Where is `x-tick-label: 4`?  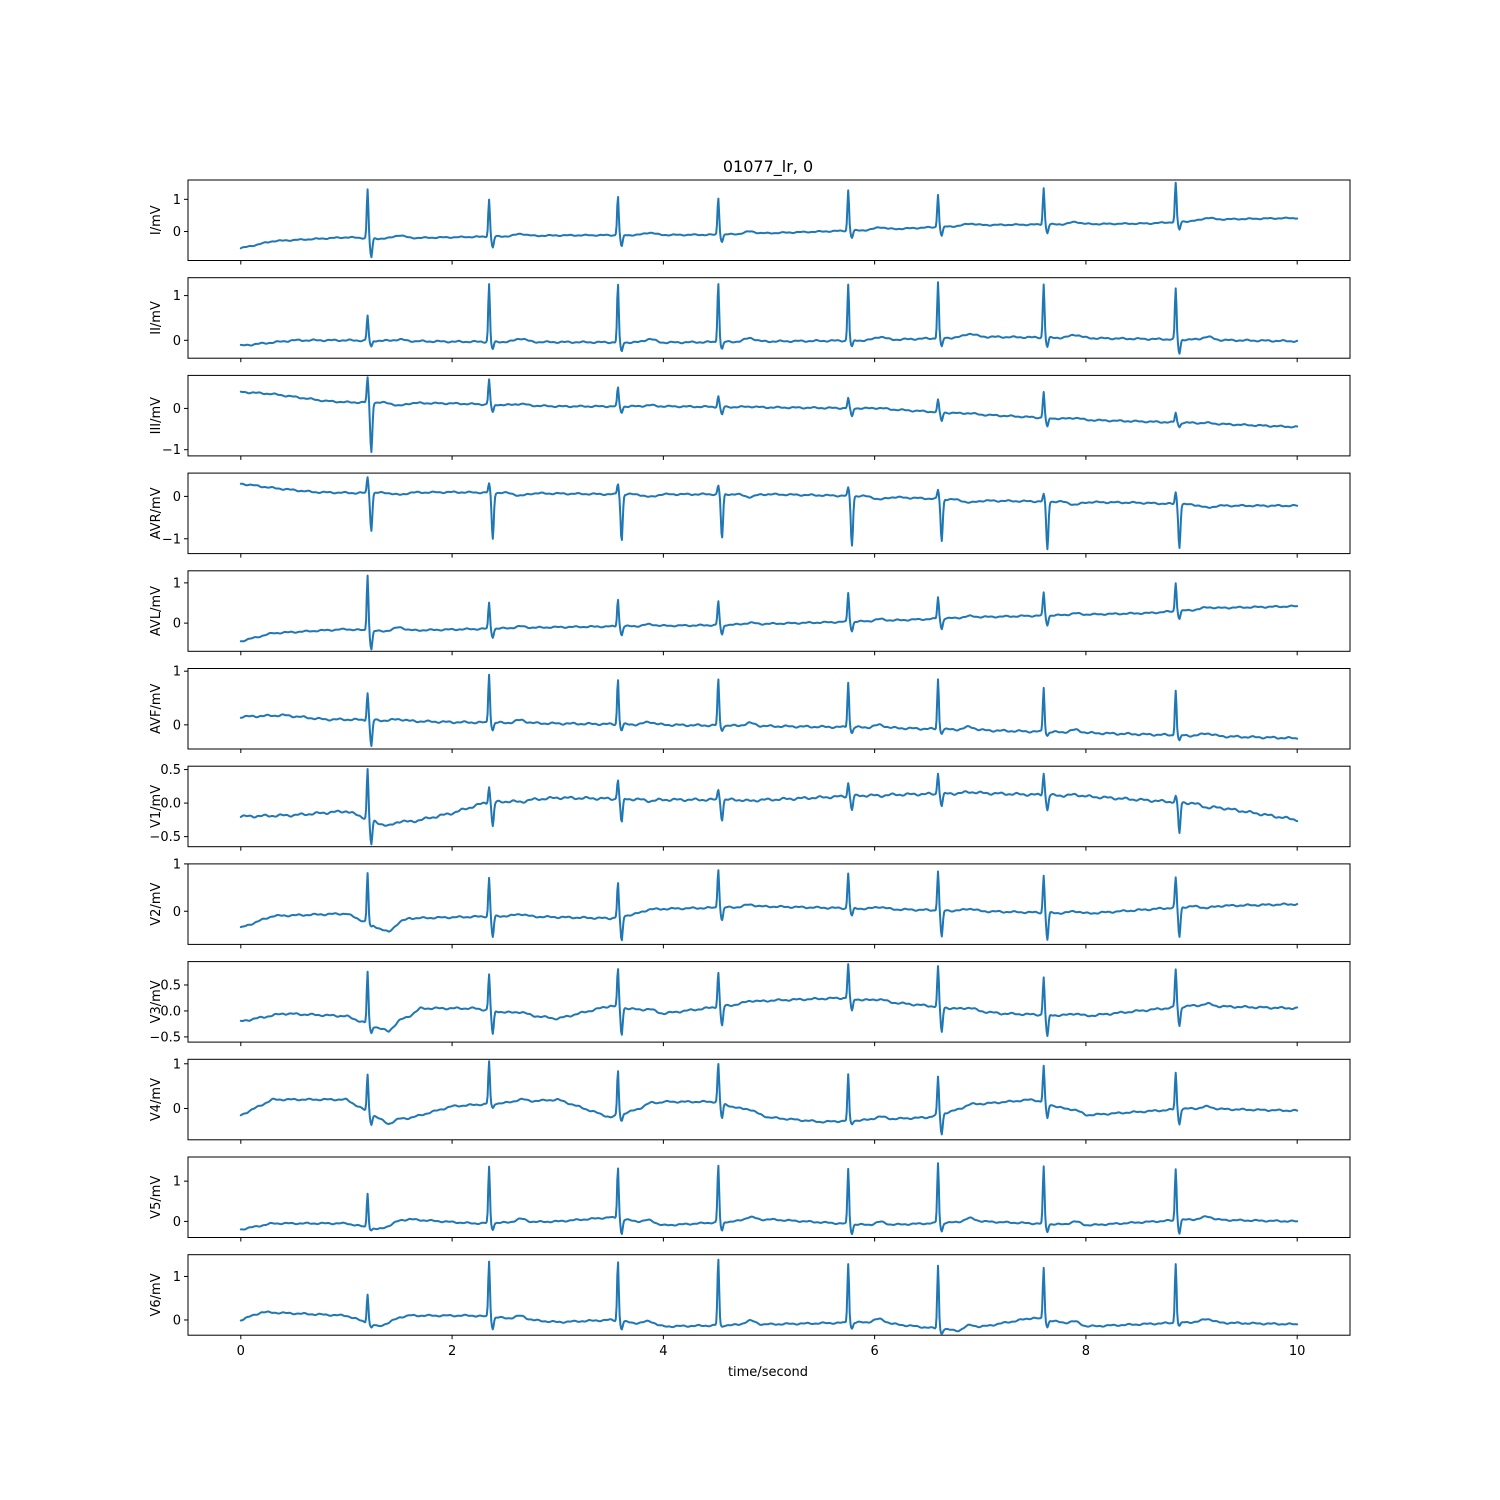
x-tick-label: 4 is located at coordinates (663, 1351).